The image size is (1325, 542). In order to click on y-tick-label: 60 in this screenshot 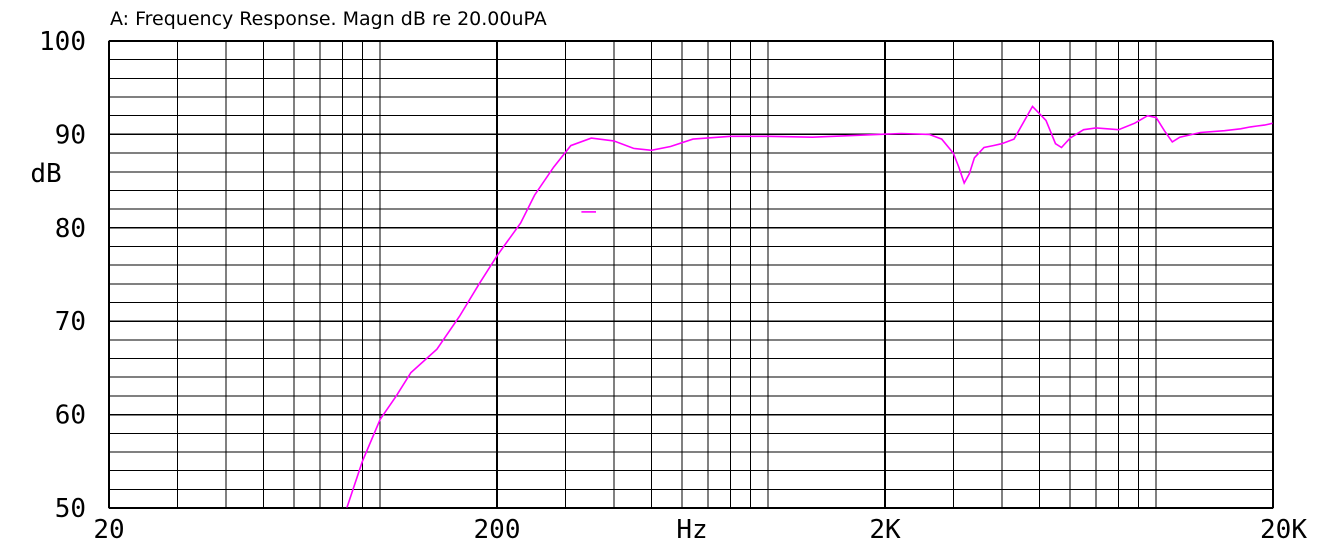, I will do `click(70, 416)`.